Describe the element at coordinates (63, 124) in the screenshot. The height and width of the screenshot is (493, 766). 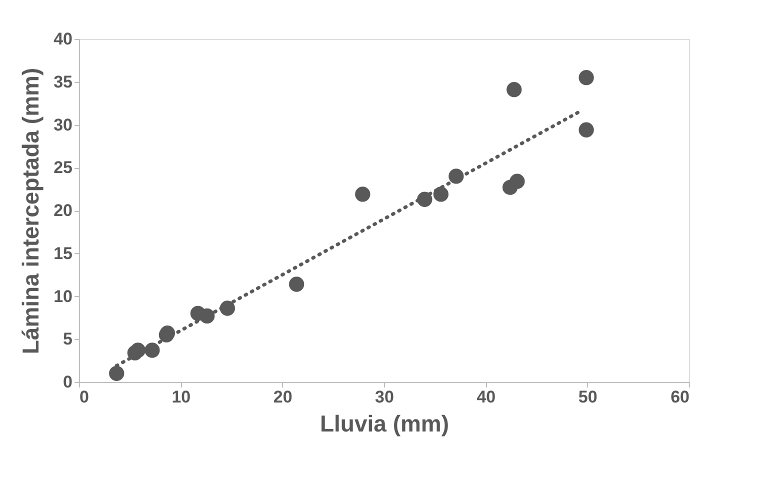
I see `y-tick-label: 30` at that location.